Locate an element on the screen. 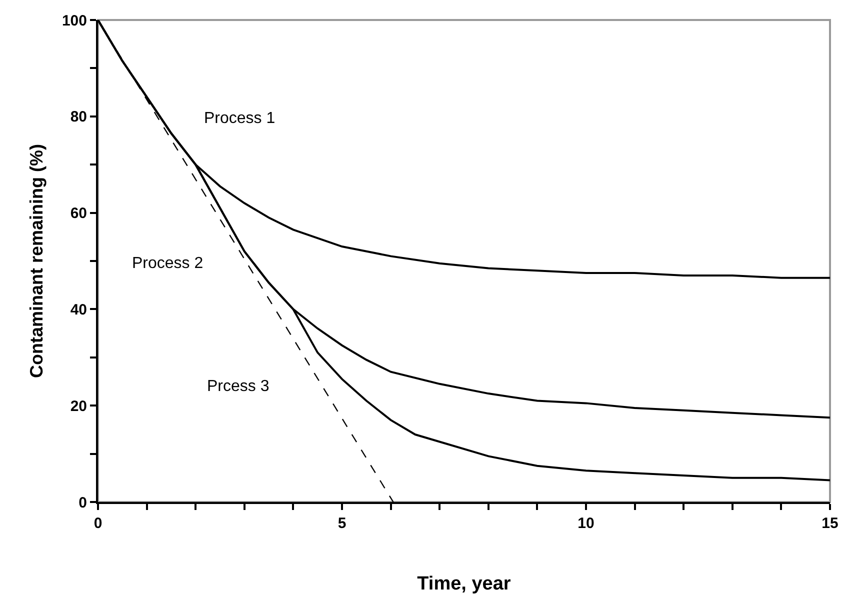 Image resolution: width=844 pixels, height=609 pixels. y-tick-label: 20 is located at coordinates (78, 406).